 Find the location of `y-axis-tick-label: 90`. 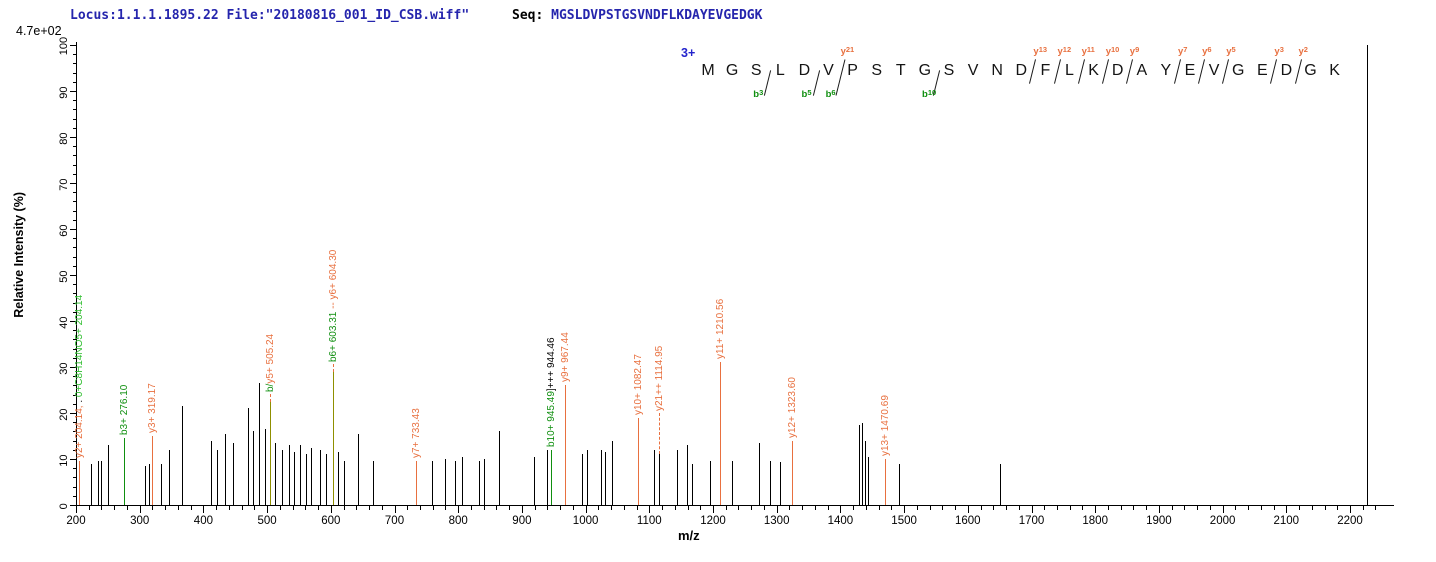

y-axis-tick-label: 90 is located at coordinates (64, 92).